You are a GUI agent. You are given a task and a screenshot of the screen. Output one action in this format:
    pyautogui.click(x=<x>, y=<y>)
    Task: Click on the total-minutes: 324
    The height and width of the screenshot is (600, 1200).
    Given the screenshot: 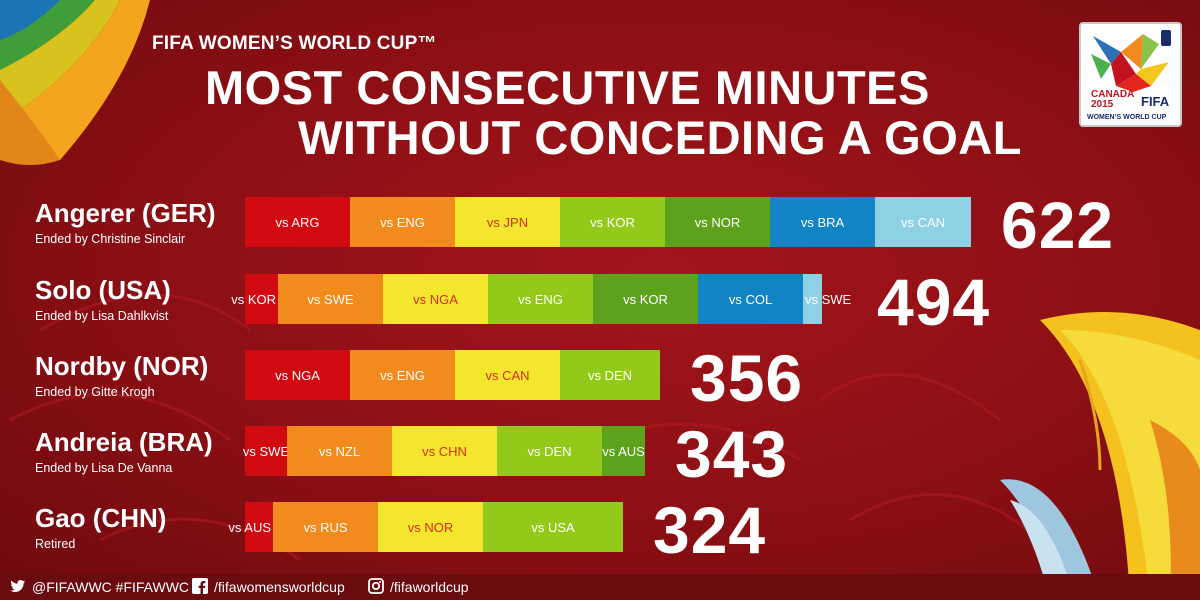 What is the action you would take?
    pyautogui.click(x=710, y=530)
    